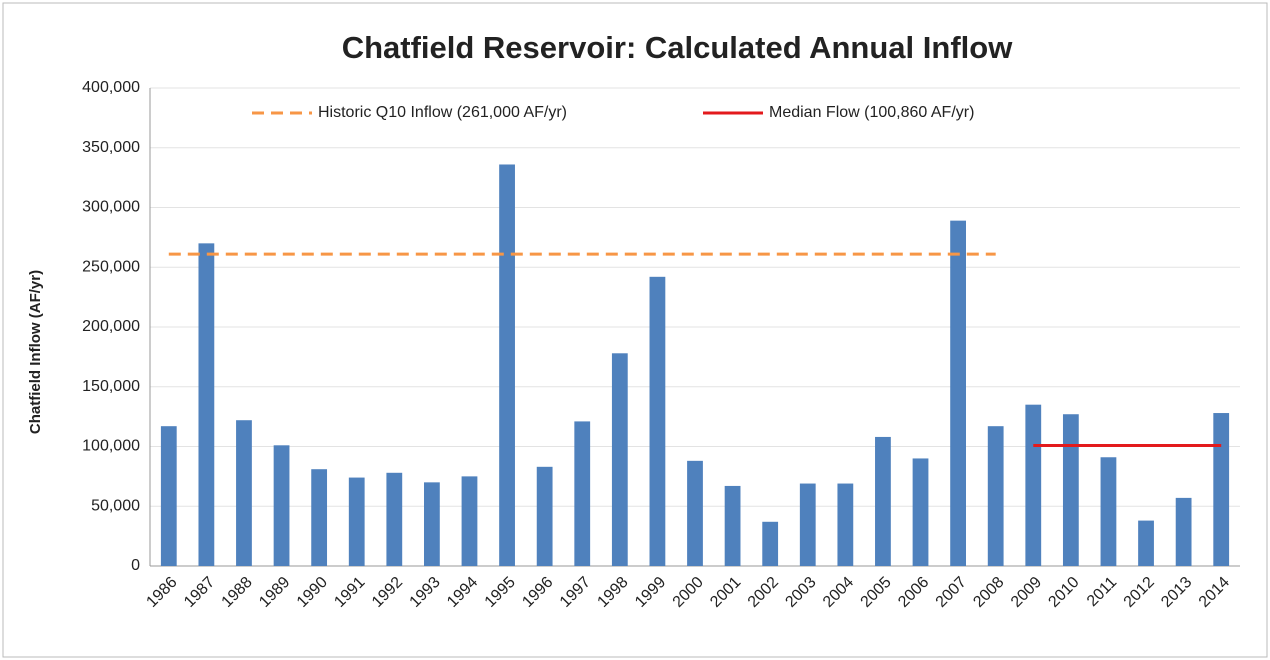 Image resolution: width=1270 pixels, height=660 pixels. Describe the element at coordinates (35, 352) in the screenshot. I see `y-axis-label: Chatfield Inflow (AF/yr)` at that location.